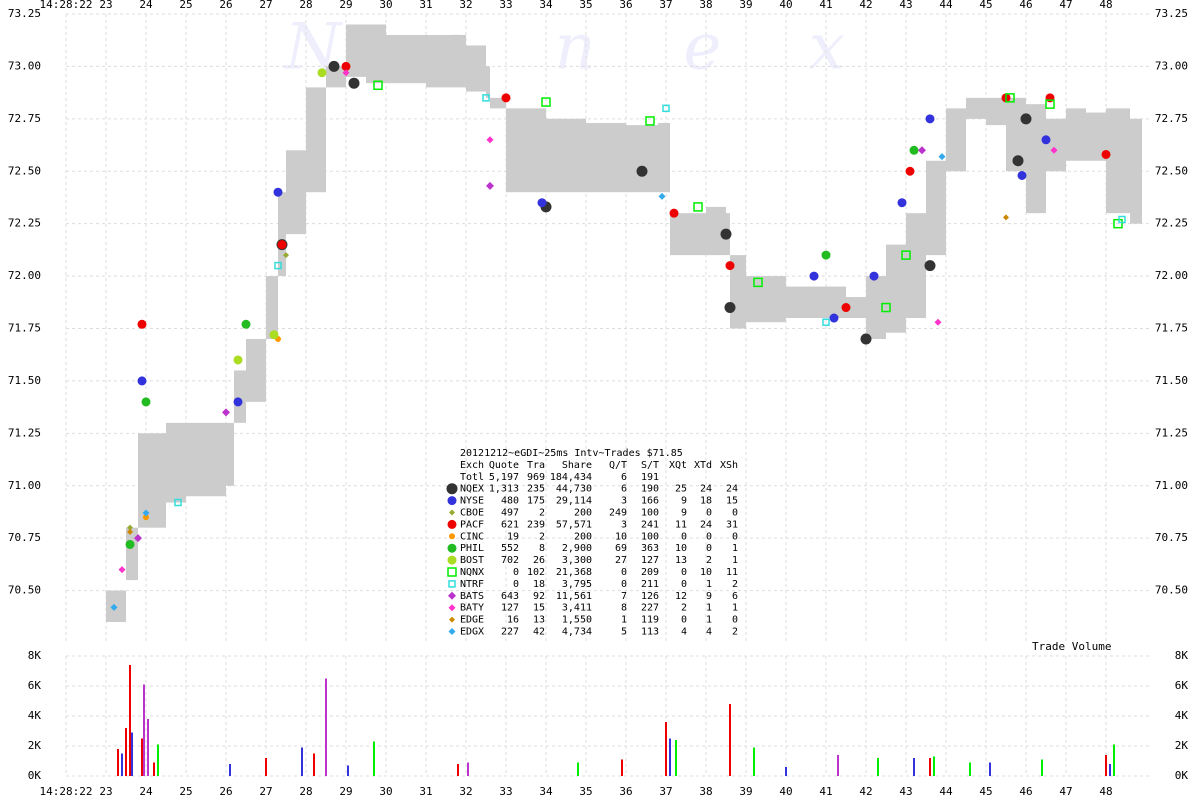  I want to click on x-tick-label: 42, so click(865, 791).